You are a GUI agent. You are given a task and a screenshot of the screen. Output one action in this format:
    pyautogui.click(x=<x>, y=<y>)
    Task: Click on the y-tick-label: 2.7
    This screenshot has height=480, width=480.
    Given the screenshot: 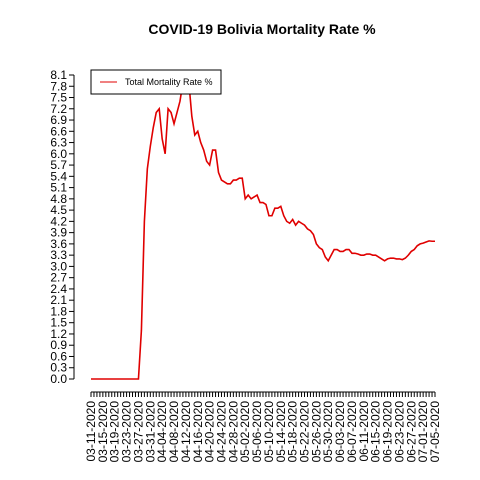 What is the action you would take?
    pyautogui.click(x=58, y=278)
    